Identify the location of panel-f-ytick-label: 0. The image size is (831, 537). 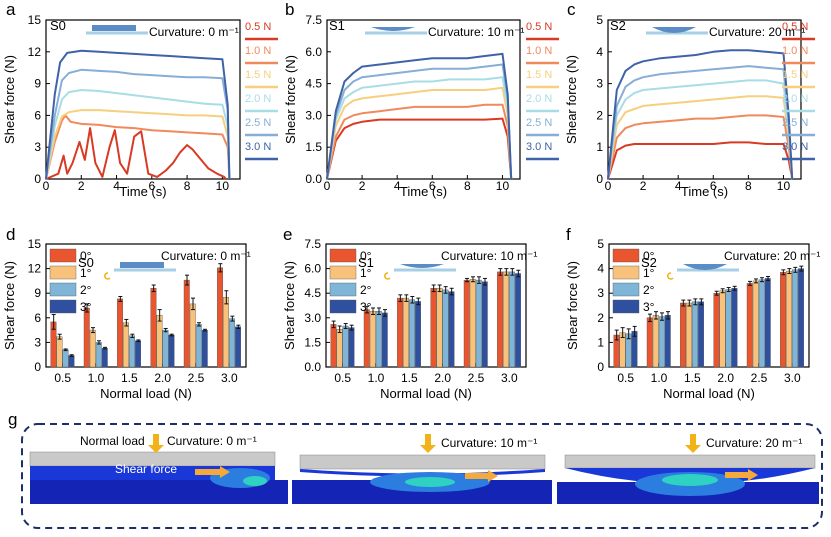
(600, 367).